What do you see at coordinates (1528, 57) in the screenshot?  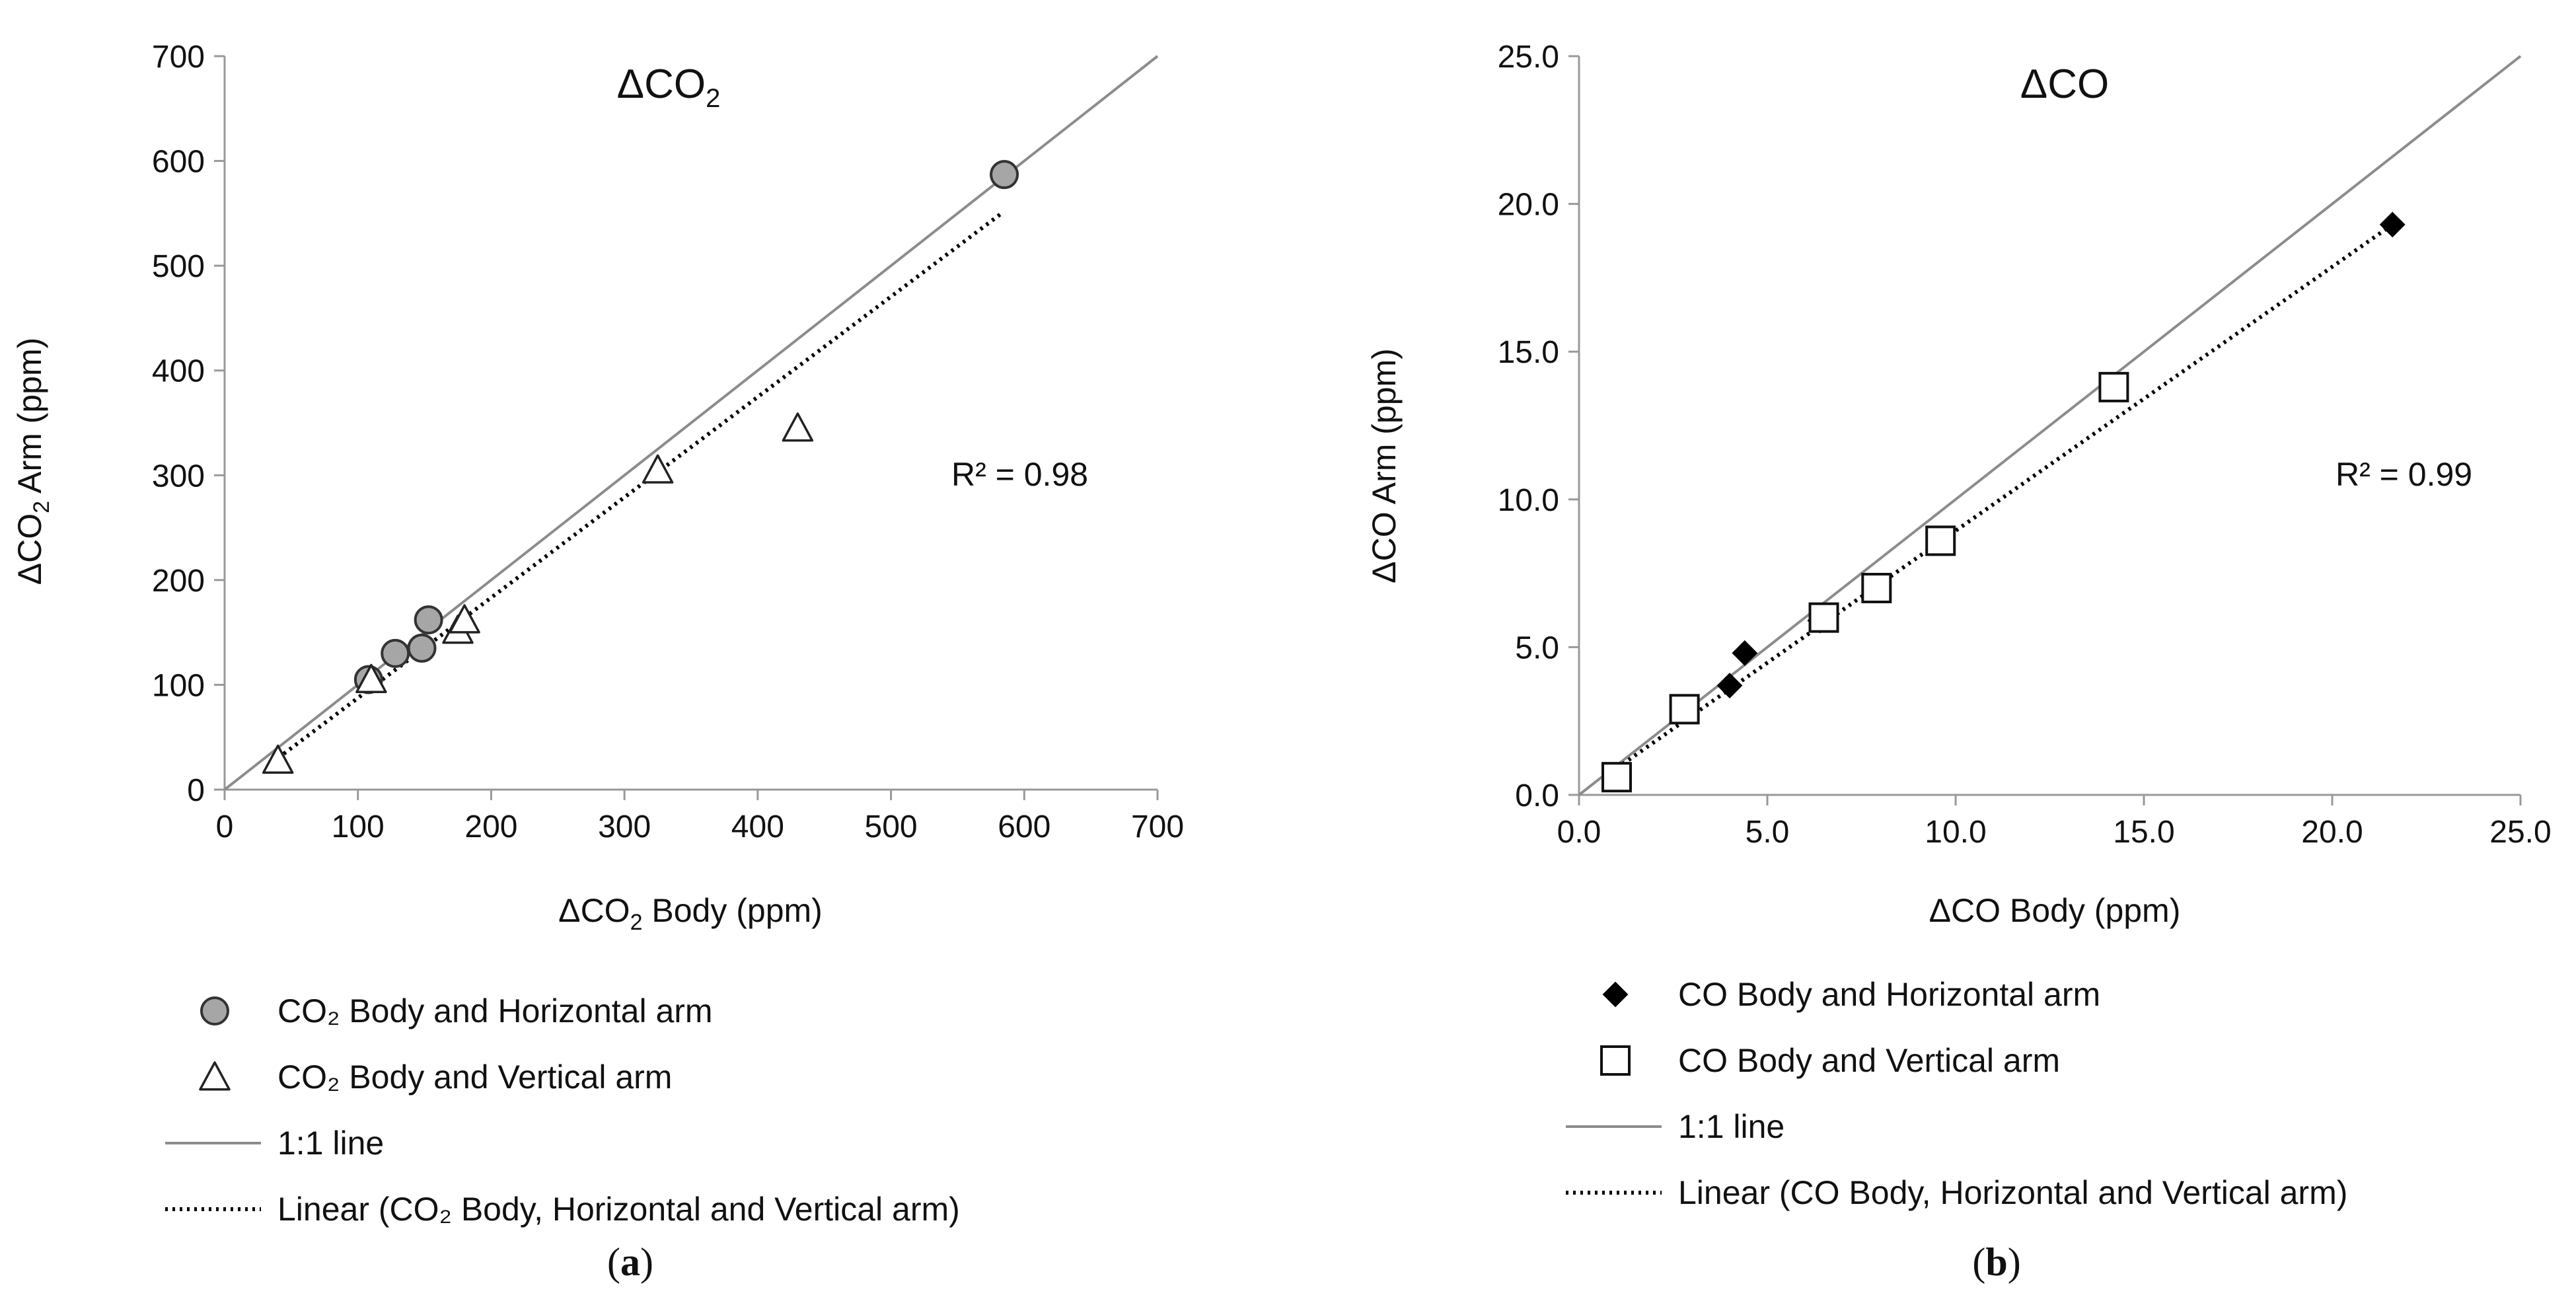 I see `y-tick-label: 25.0` at bounding box center [1528, 57].